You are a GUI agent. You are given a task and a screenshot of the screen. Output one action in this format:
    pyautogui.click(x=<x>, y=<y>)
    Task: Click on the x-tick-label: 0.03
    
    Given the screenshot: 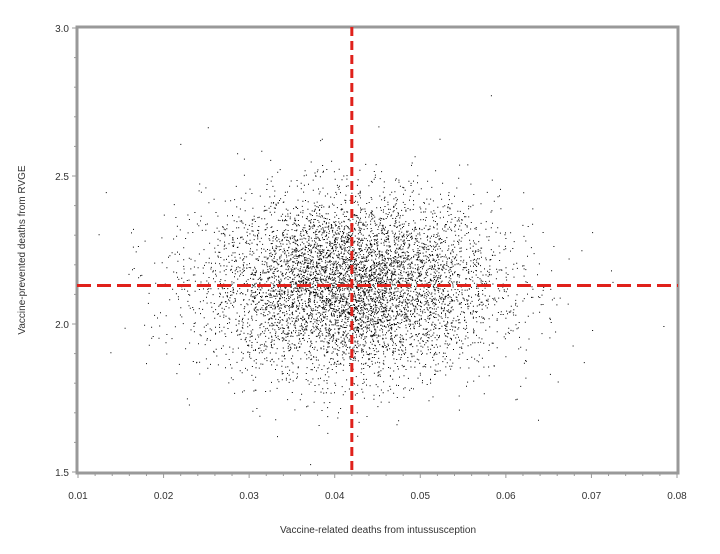 What is the action you would take?
    pyautogui.click(x=249, y=496)
    